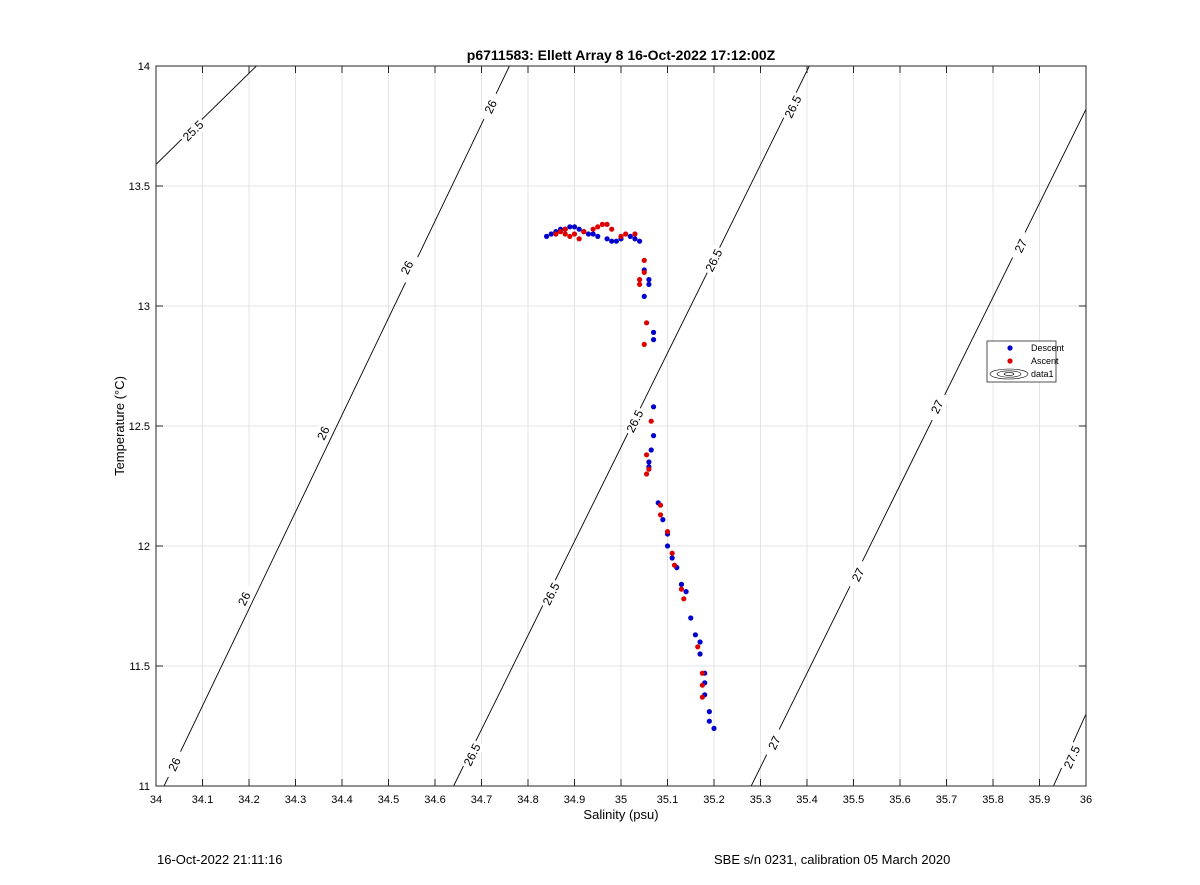  What do you see at coordinates (760, 800) in the screenshot?
I see `x-tick-label: 35.3` at bounding box center [760, 800].